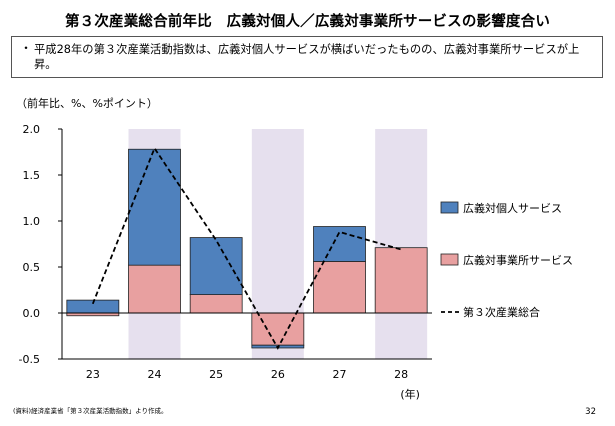 This screenshot has width=615, height=426. Describe the element at coordinates (512, 208) in the screenshot. I see `legend-label-1: 広義対個人サービス` at that location.